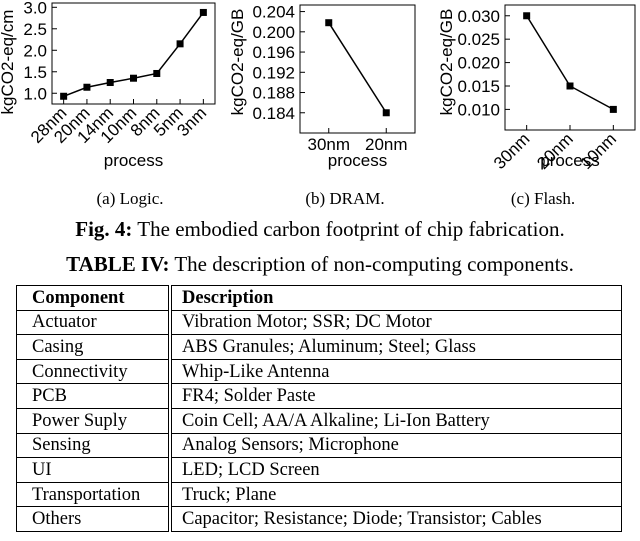 Image resolution: width=640 pixels, height=541 pixels. I want to click on header-cell: Description, so click(395, 298).